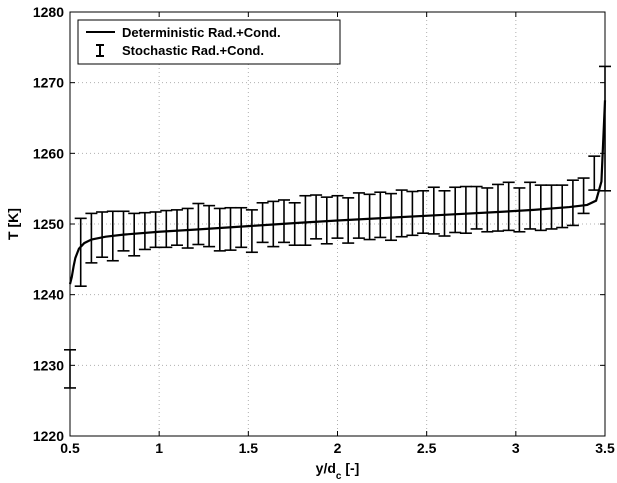  I want to click on x-tick-label: 2, so click(338, 448).